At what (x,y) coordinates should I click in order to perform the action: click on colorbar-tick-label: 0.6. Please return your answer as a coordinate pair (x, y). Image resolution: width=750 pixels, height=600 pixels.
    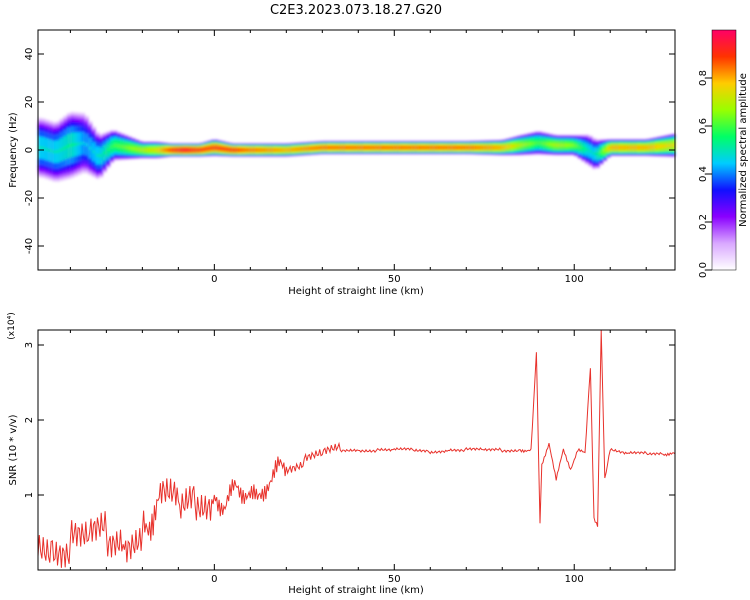
    Looking at the image, I should click on (703, 126).